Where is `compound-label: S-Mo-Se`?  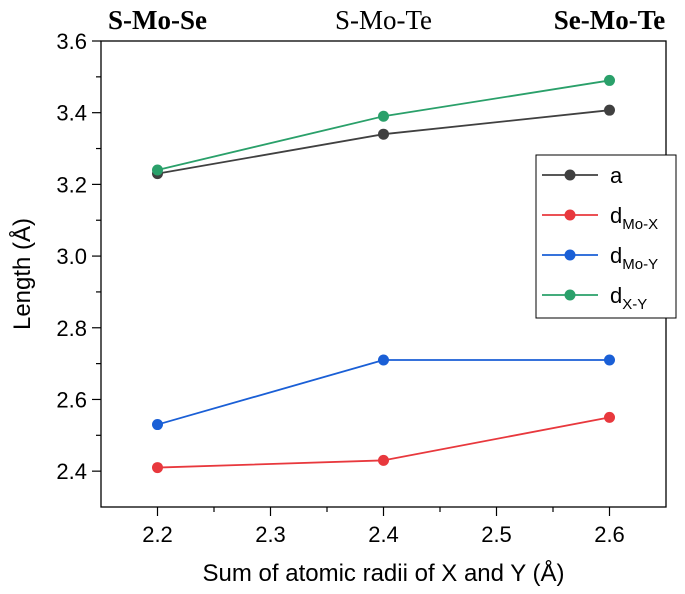 compound-label: S-Mo-Se is located at coordinates (157, 20).